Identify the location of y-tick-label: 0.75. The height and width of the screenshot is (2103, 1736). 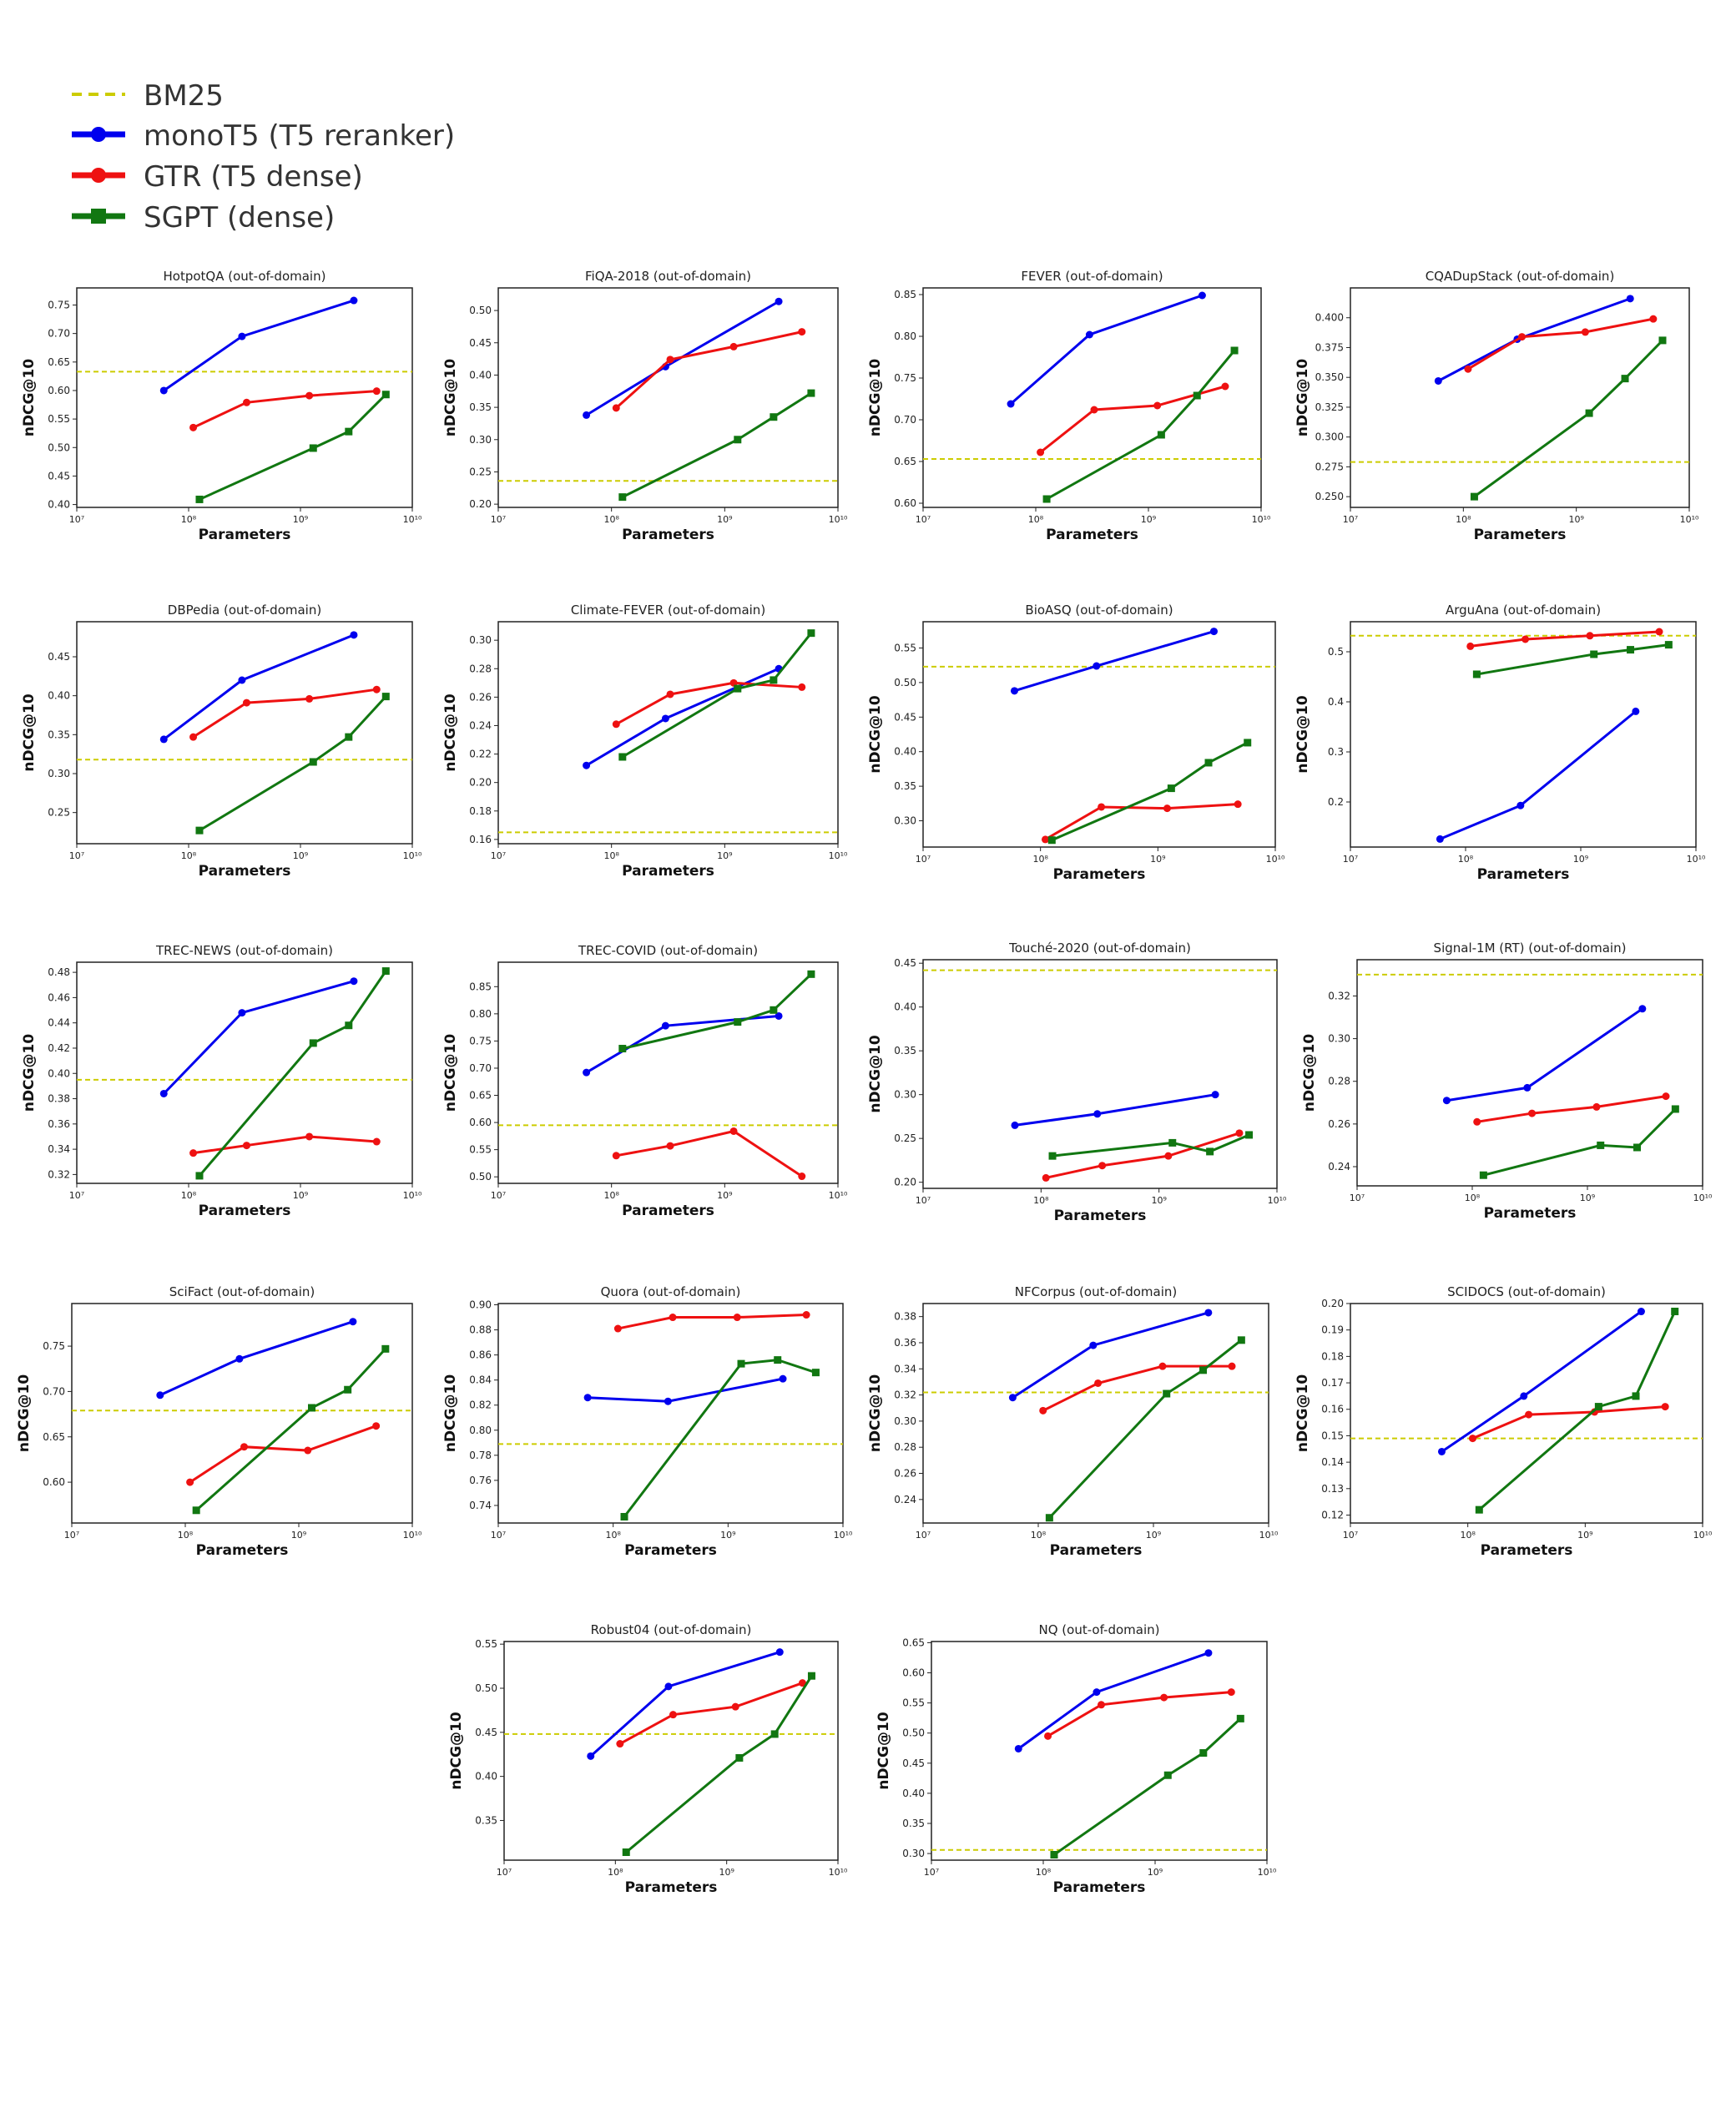
(54, 1346).